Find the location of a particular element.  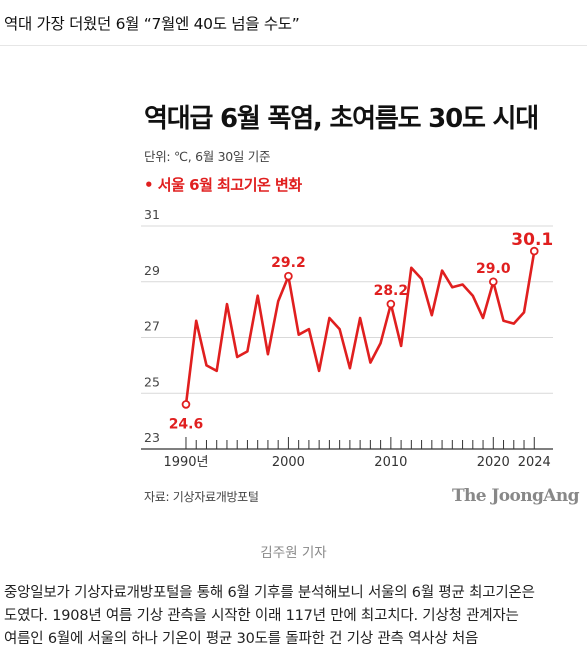

x-tick-label: 2024 is located at coordinates (534, 462).